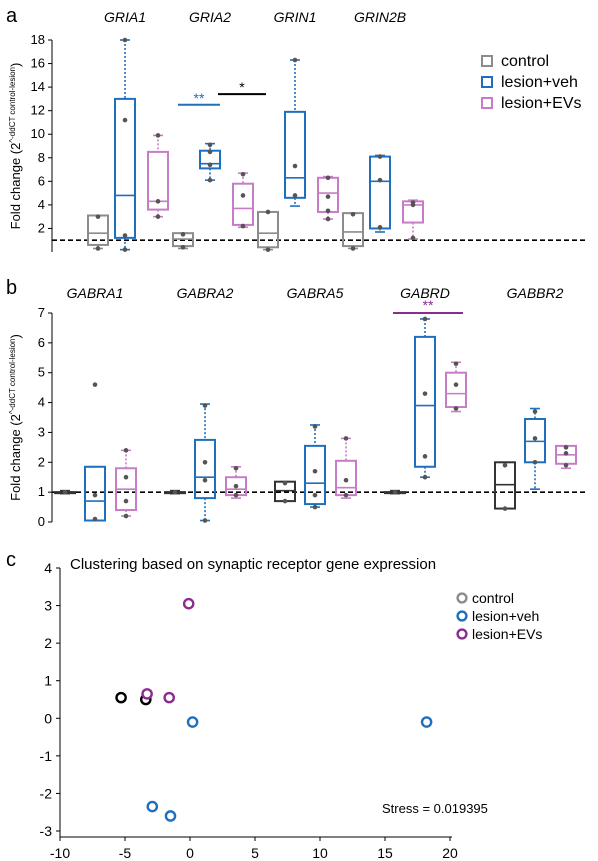  What do you see at coordinates (462, 598) in the screenshot?
I see `legend-marker-control` at bounding box center [462, 598].